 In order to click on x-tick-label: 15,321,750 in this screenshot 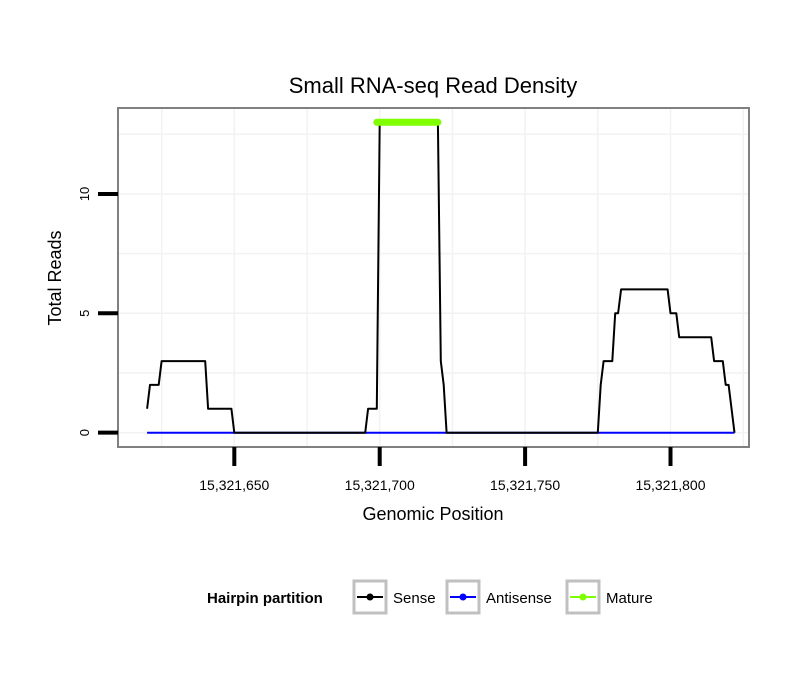, I will do `click(525, 485)`.